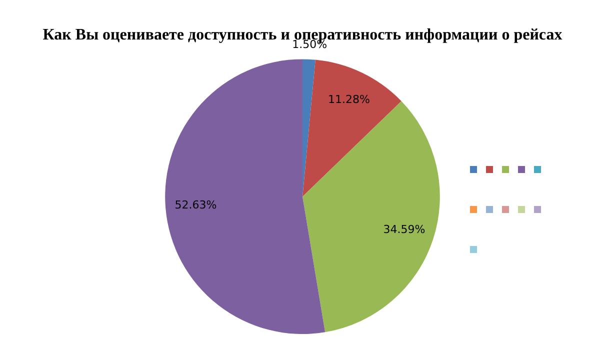 The image size is (605, 340). What do you see at coordinates (404, 229) in the screenshot?
I see `data-label: 34.59%` at bounding box center [404, 229].